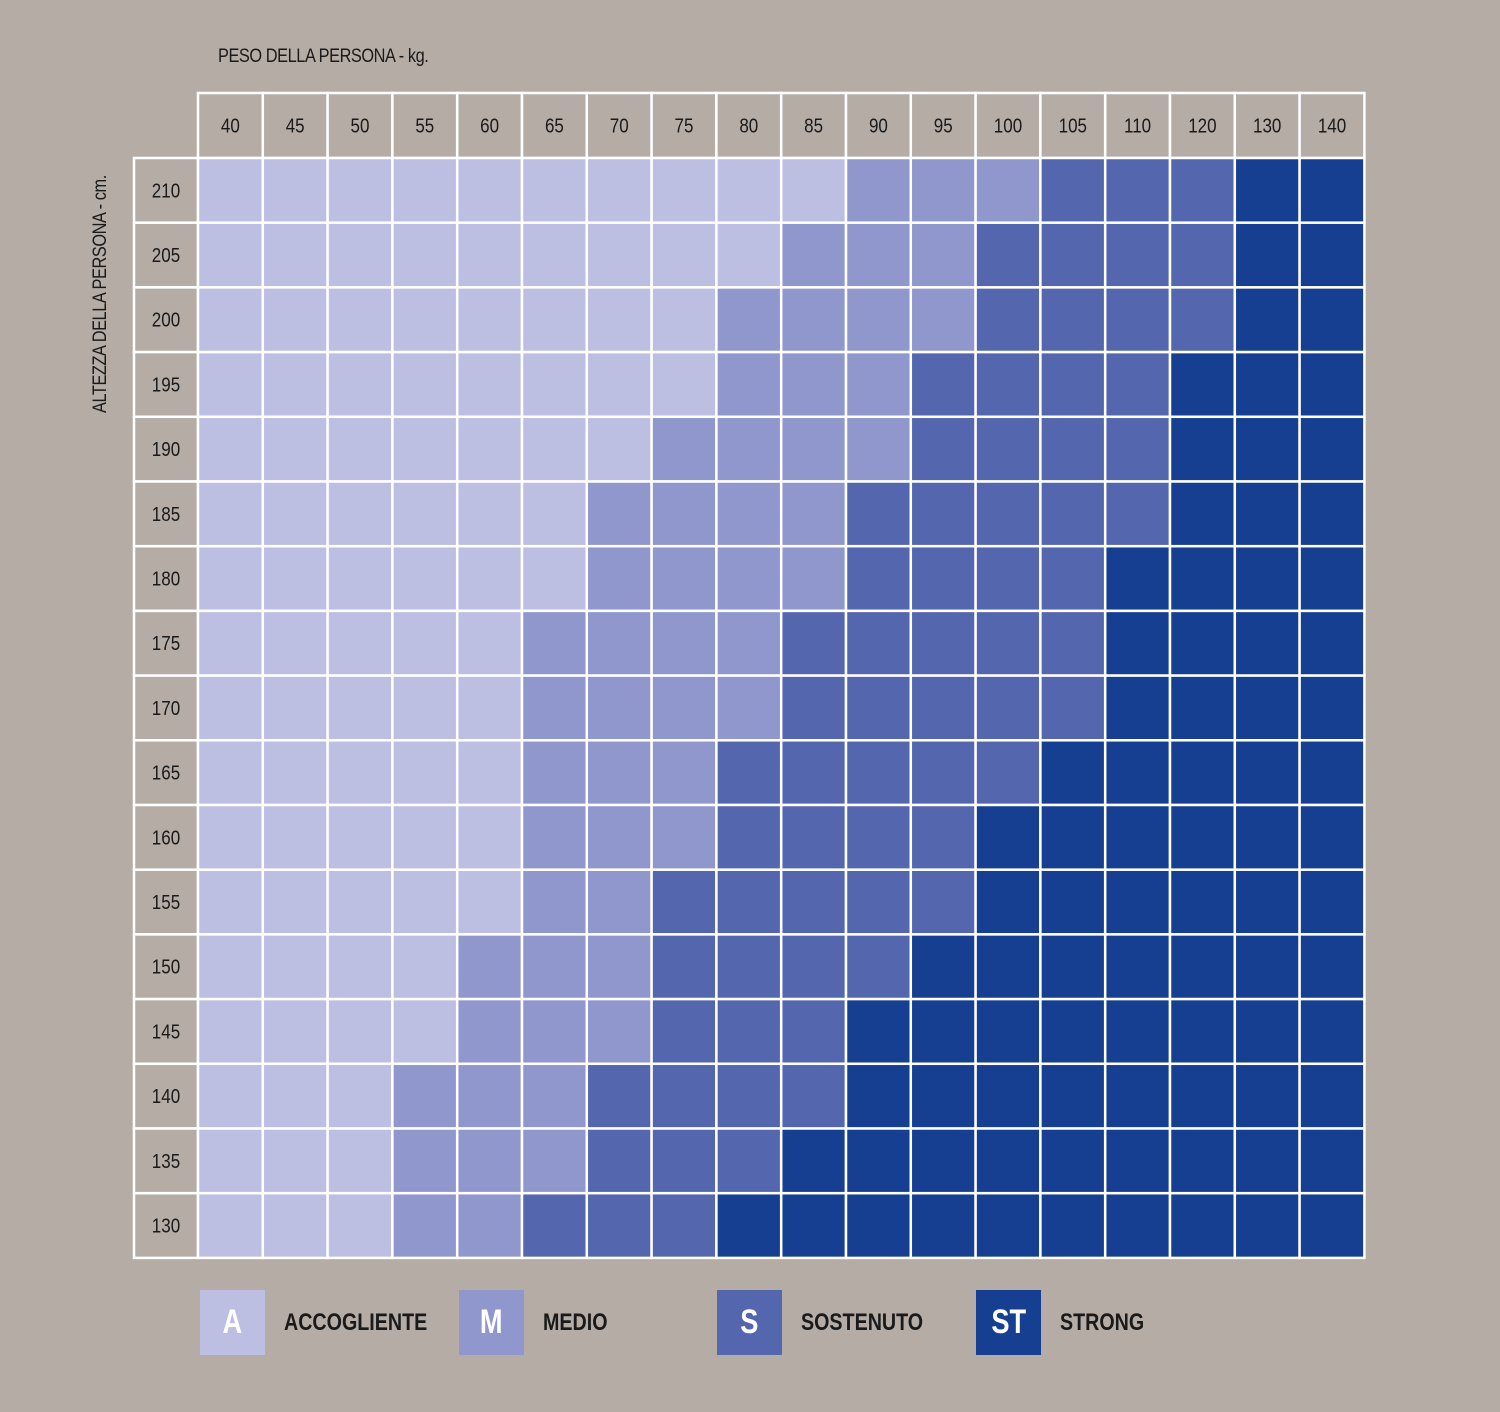 The width and height of the screenshot is (1500, 1412). Describe the element at coordinates (295, 125) in the screenshot. I see `x-tick-label: 45` at that location.